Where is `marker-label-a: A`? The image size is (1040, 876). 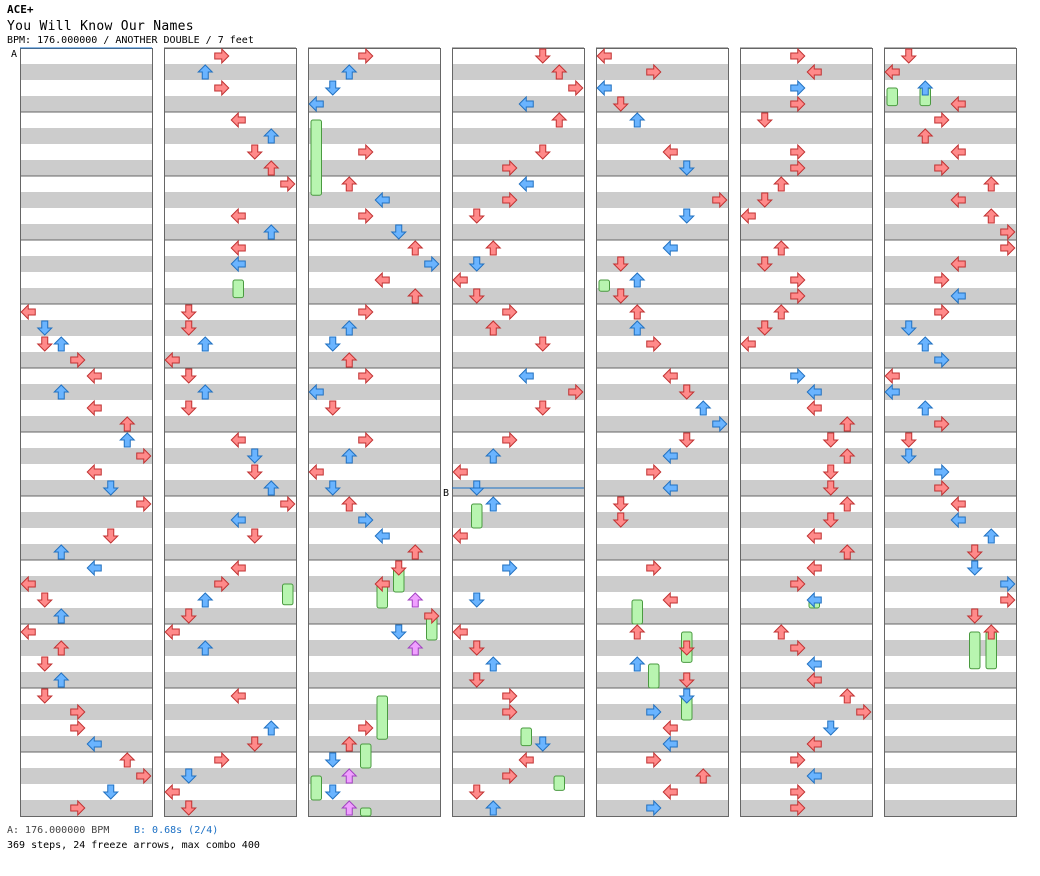 marker-label-a: A is located at coordinates (14, 54).